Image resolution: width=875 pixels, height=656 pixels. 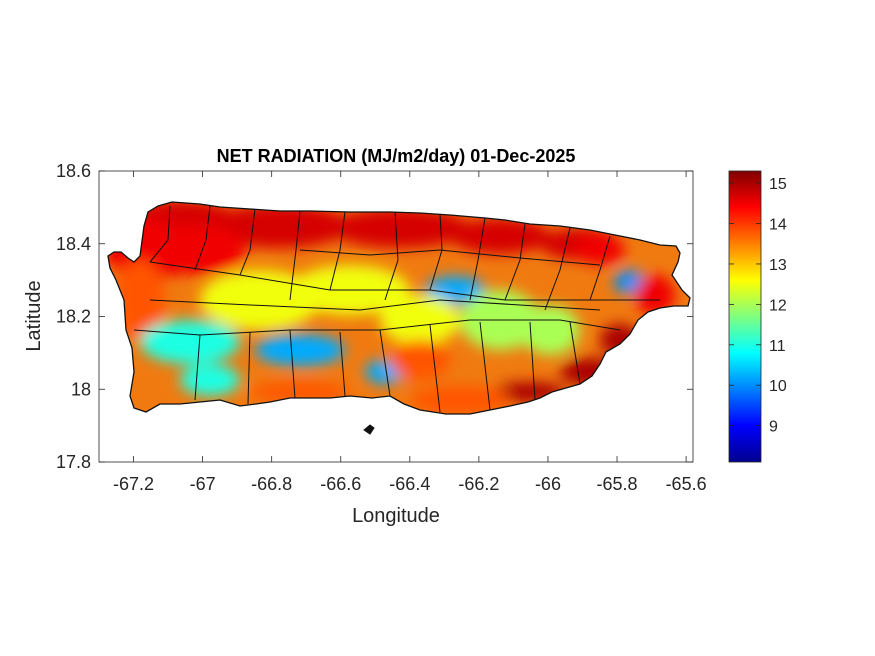 What do you see at coordinates (73, 171) in the screenshot?
I see `y-tick-label: 18.6` at bounding box center [73, 171].